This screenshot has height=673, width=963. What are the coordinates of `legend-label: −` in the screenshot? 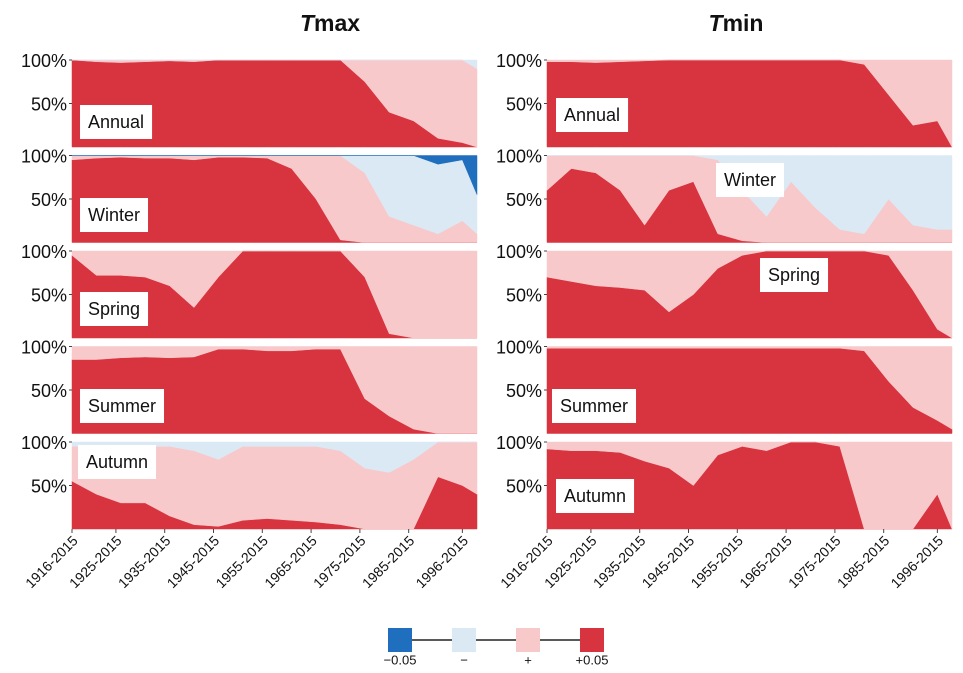 It's located at (464, 659).